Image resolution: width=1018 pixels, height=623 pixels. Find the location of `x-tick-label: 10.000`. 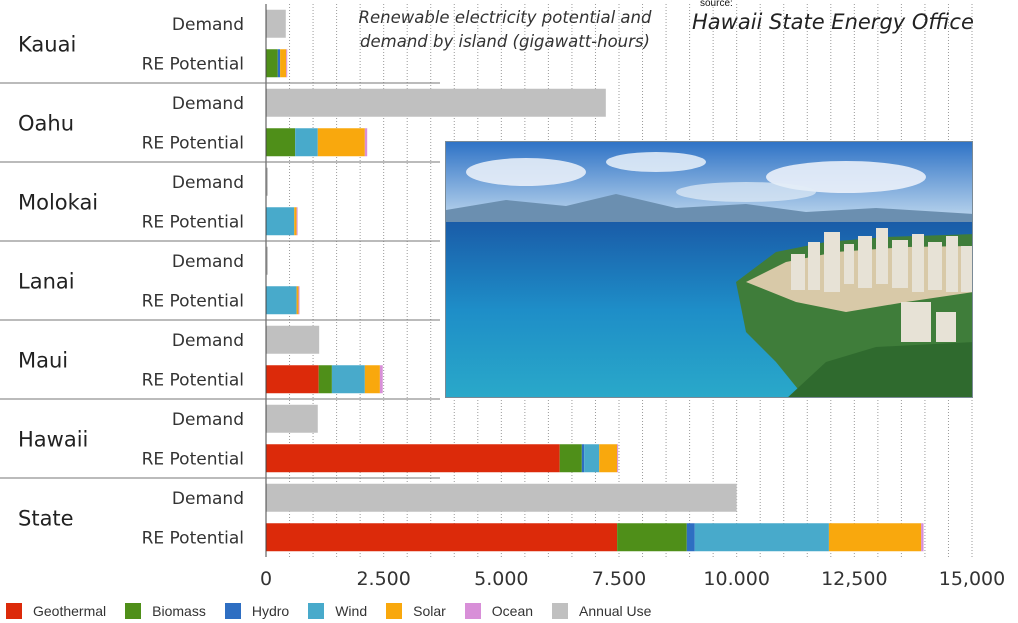

x-tick-label: 10.000 is located at coordinates (736, 579).